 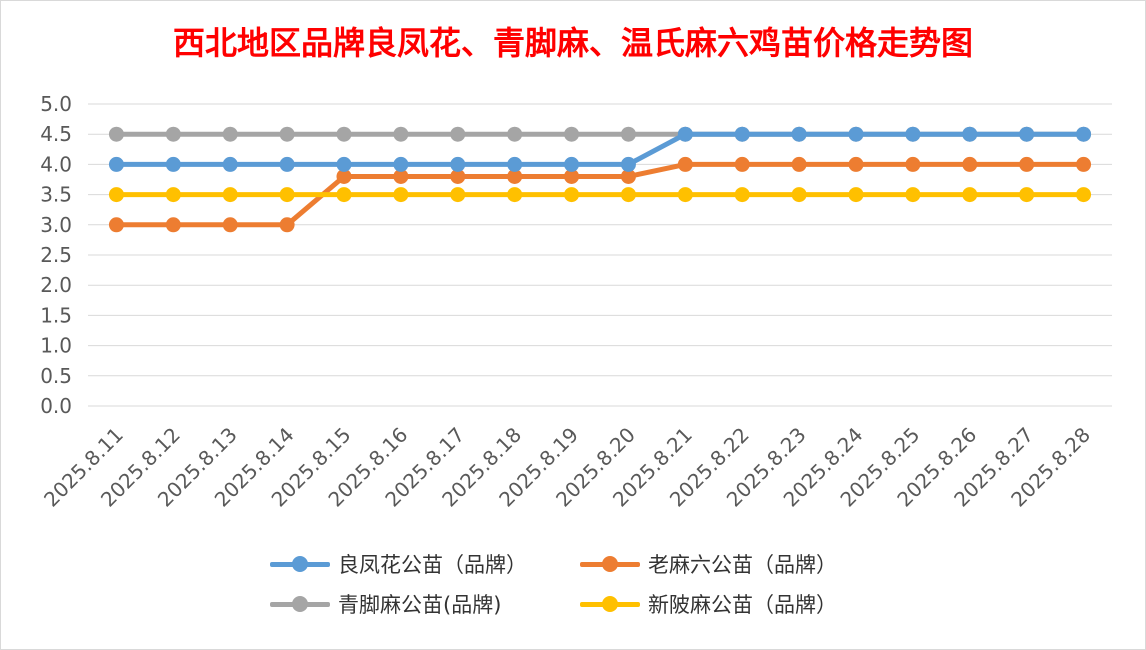 What do you see at coordinates (56, 104) in the screenshot?
I see `y-tick-label: 5.0` at bounding box center [56, 104].